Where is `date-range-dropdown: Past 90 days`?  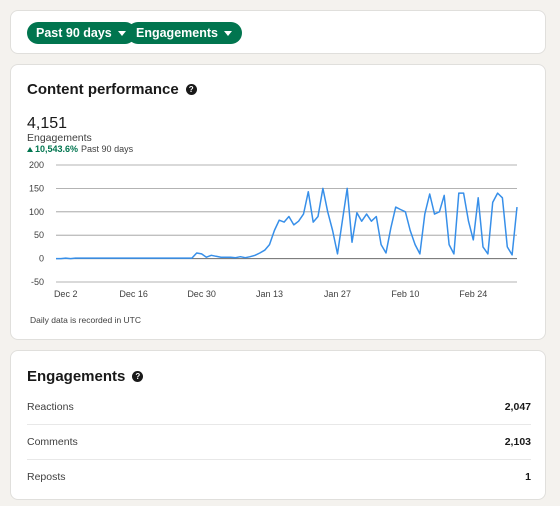 date-range-dropdown: Past 90 days is located at coordinates (81, 33).